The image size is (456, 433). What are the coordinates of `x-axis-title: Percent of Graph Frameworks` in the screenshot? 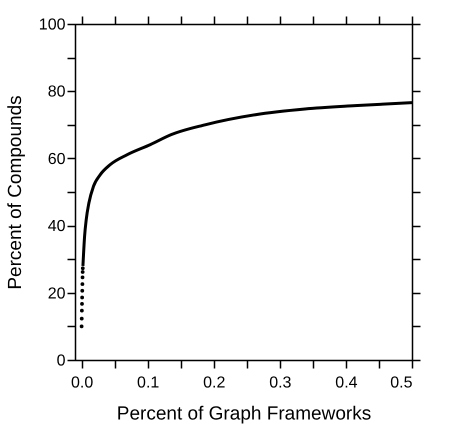 It's located at (244, 414).